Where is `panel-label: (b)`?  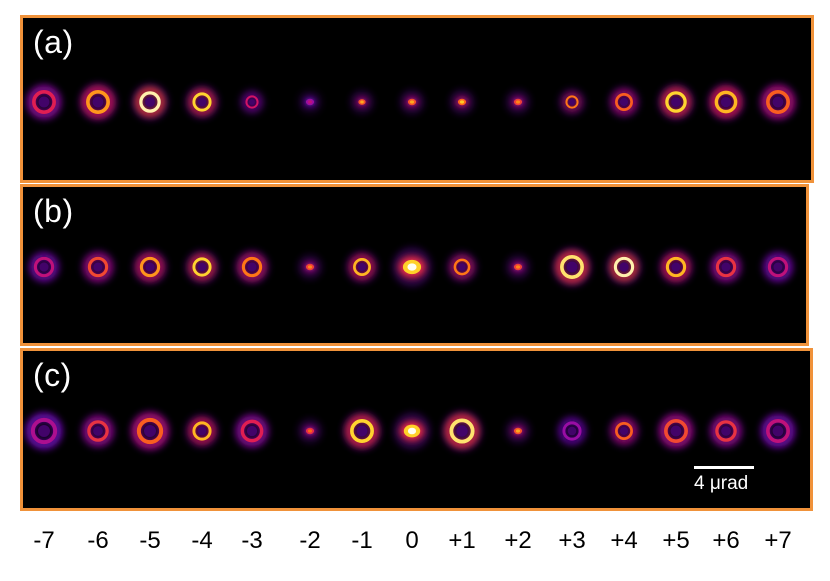 panel-label: (b) is located at coordinates (53, 211).